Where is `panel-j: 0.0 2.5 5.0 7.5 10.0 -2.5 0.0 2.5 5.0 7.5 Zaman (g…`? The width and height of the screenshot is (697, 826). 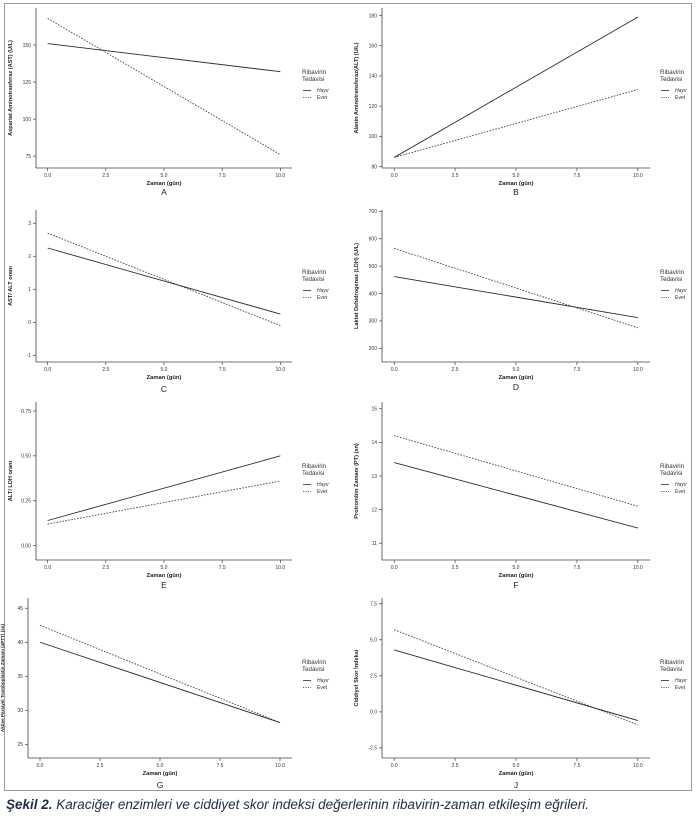 panel-j: 0.0 2.5 5.0 7.5 10.0 -2.5 0.0 2.5 5.0 7.5 Zaman (g… is located at coordinates (520, 694).